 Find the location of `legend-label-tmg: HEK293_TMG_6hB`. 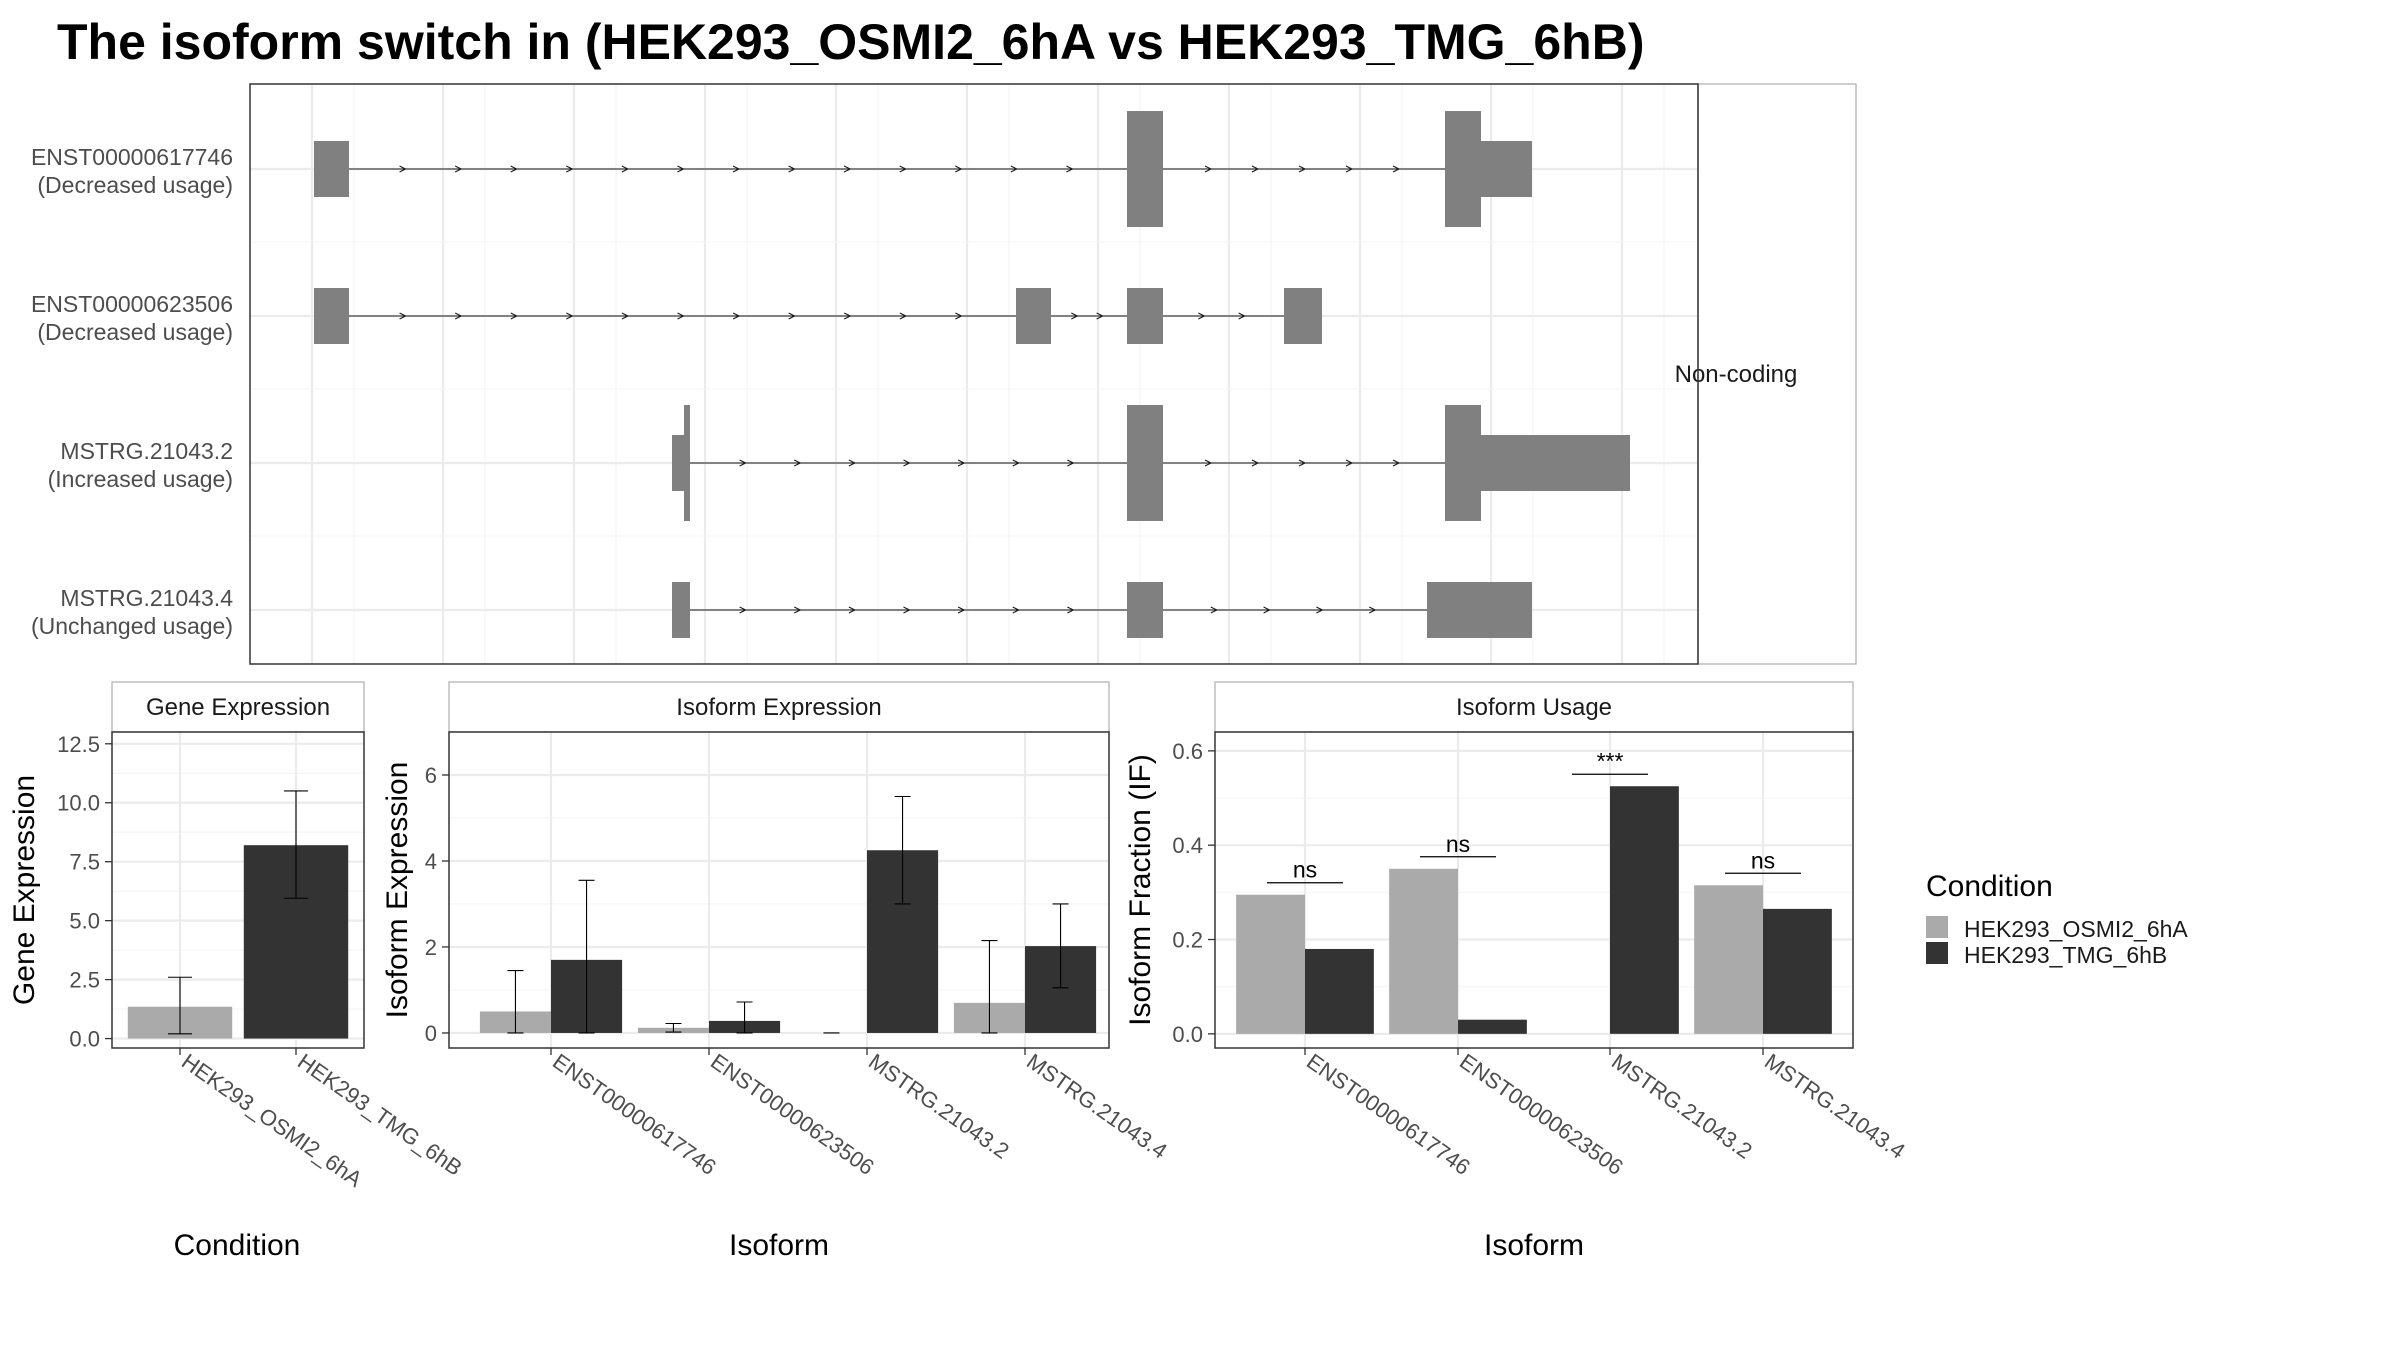

legend-label-tmg: HEK293_TMG_6hB is located at coordinates (2065, 955).